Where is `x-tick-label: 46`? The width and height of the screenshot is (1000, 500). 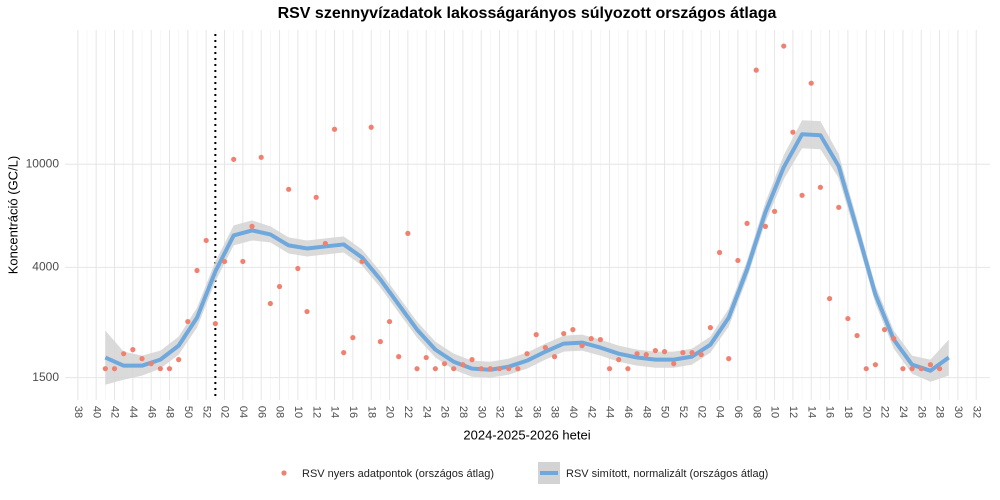 x-tick-label: 46 is located at coordinates (151, 412).